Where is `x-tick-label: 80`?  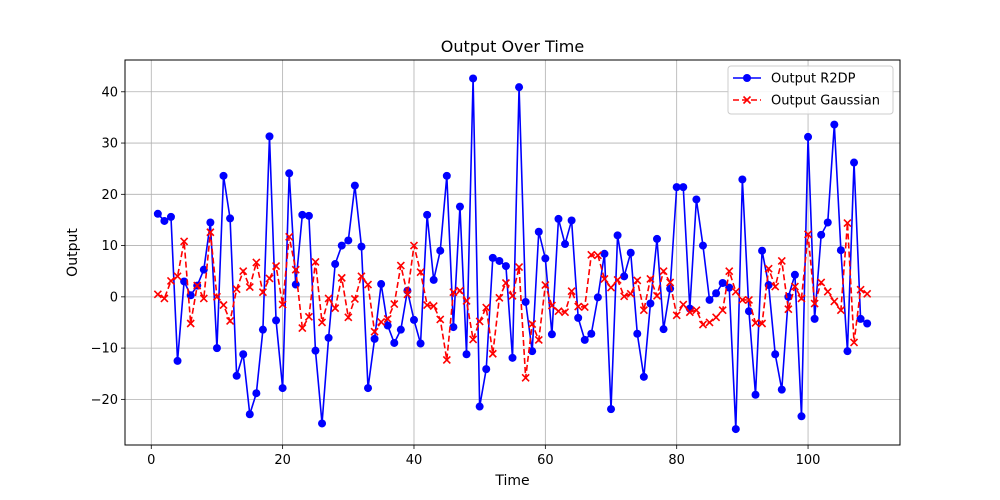 x-tick-label: 80 is located at coordinates (676, 460).